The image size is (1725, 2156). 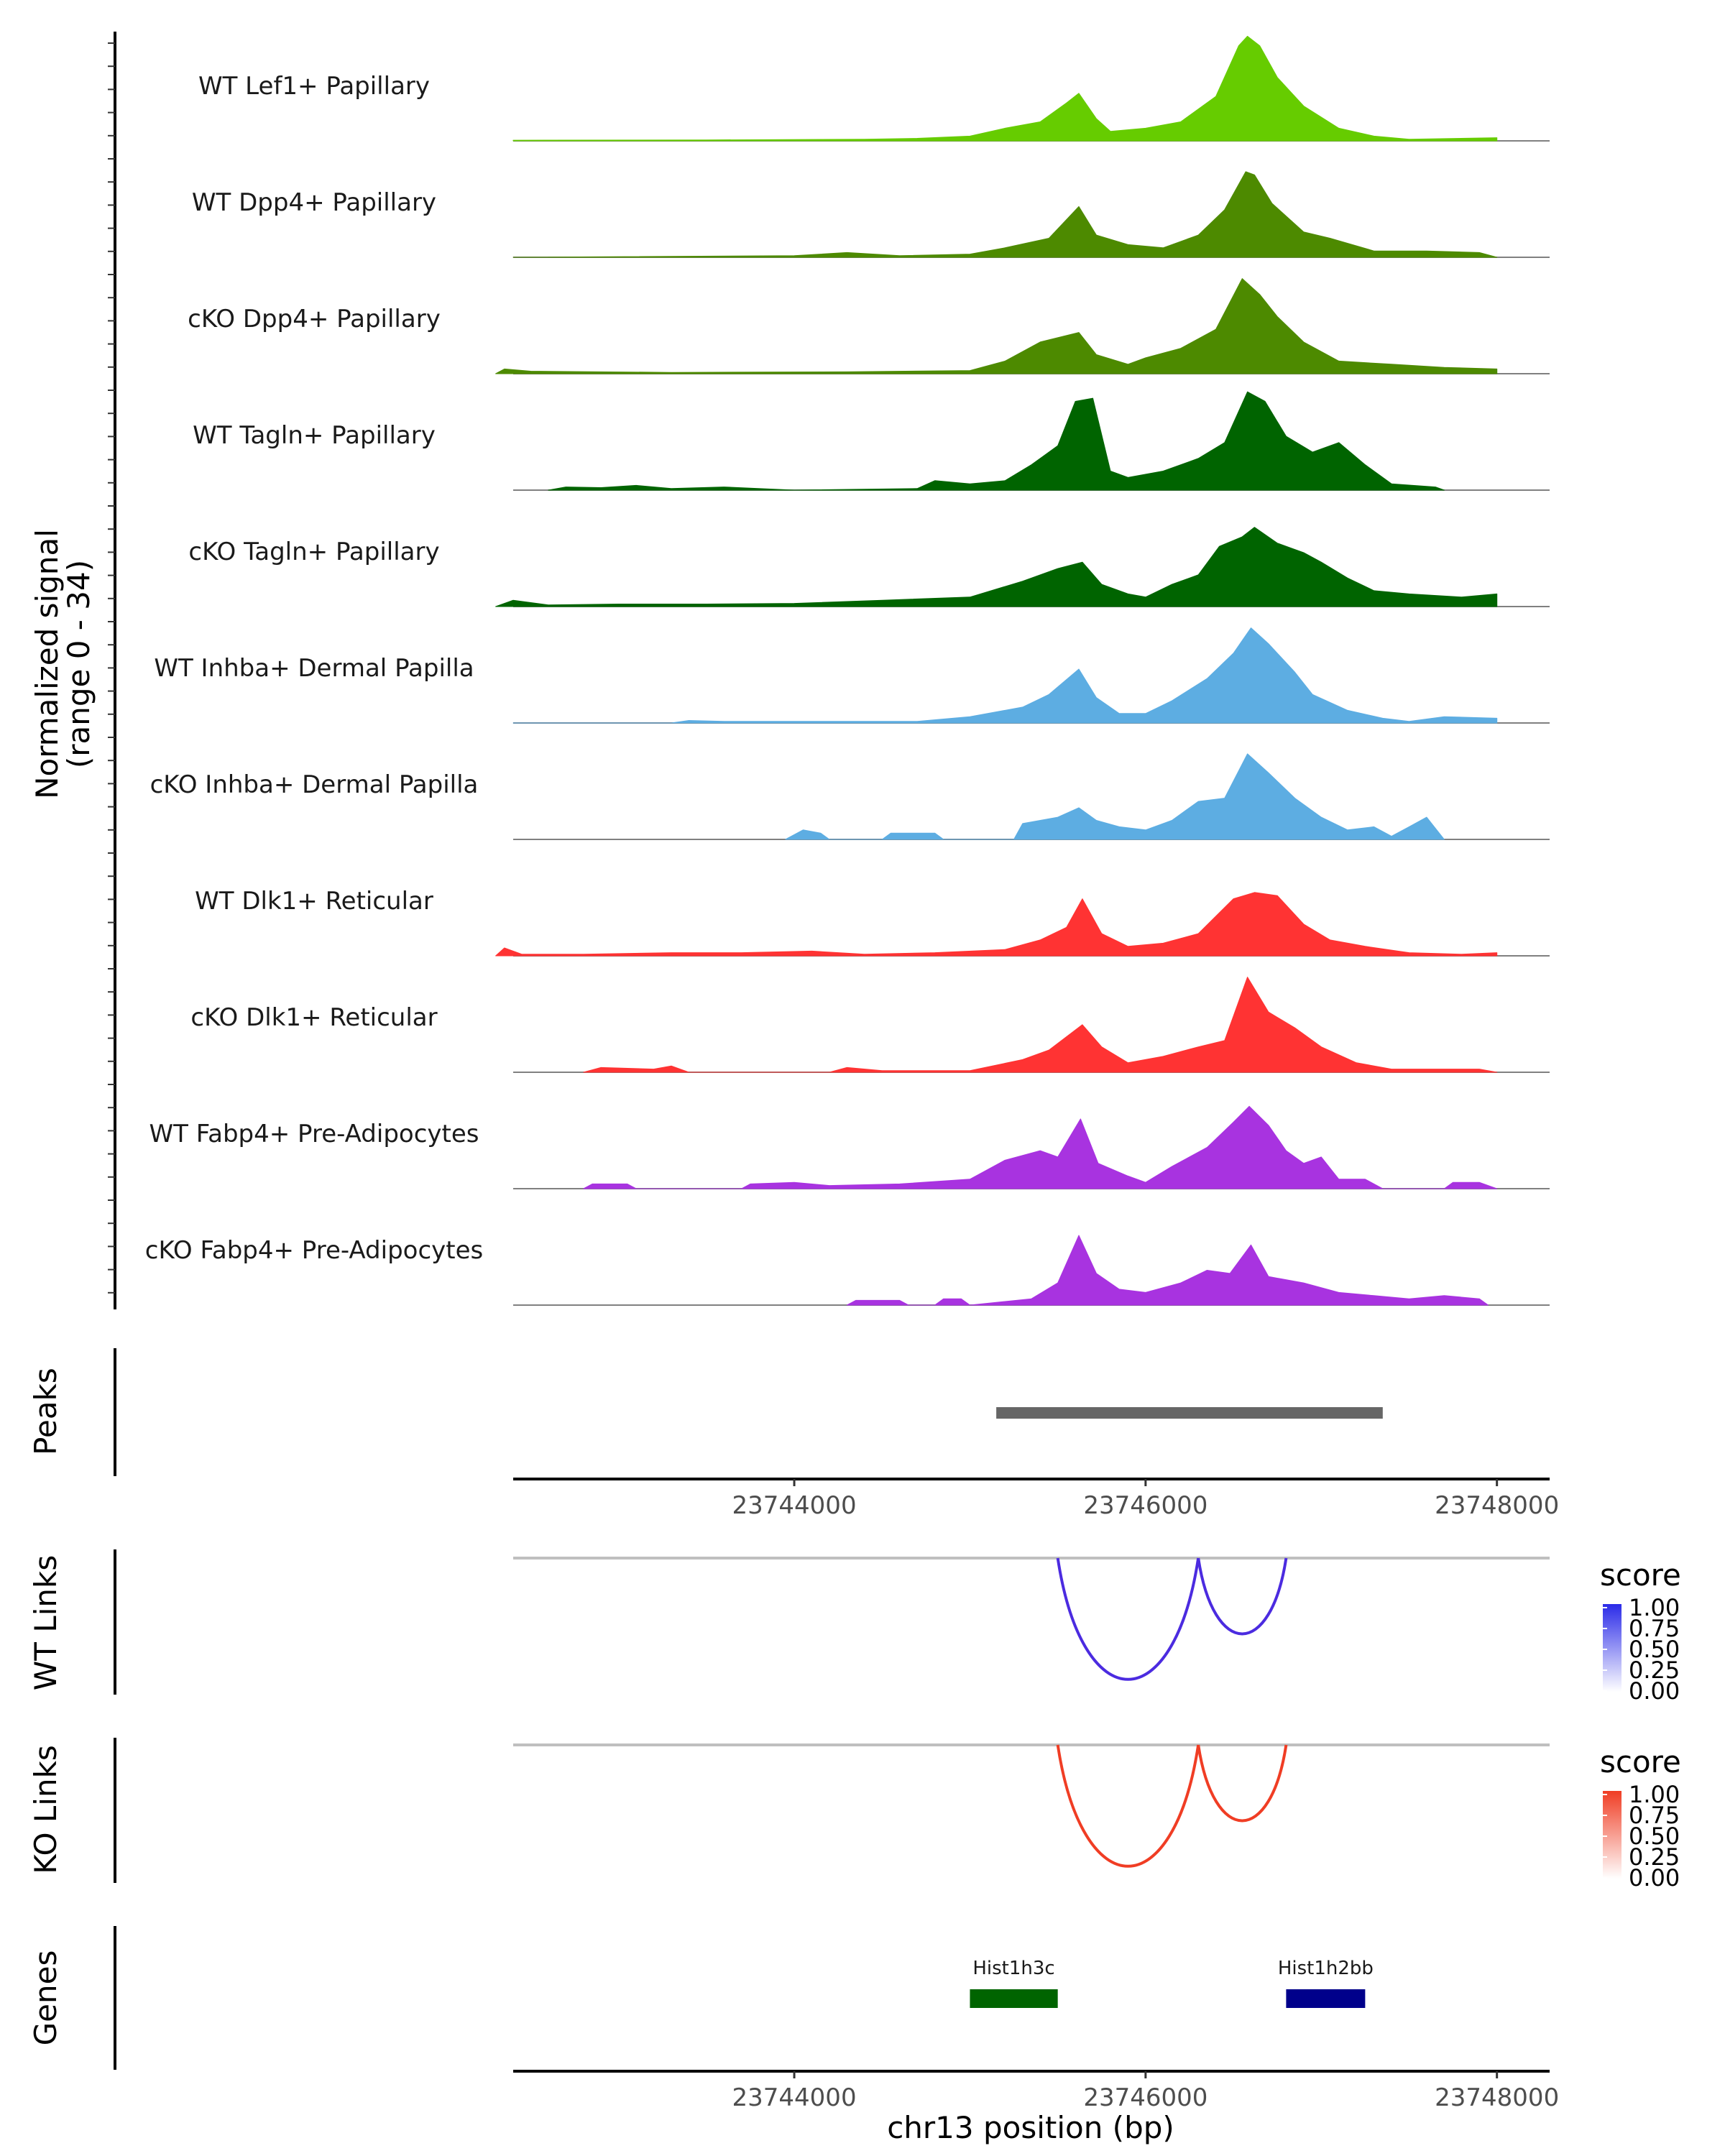 What do you see at coordinates (47, 664) in the screenshot?
I see `coverage-ylabel-line1: Normalized signal` at bounding box center [47, 664].